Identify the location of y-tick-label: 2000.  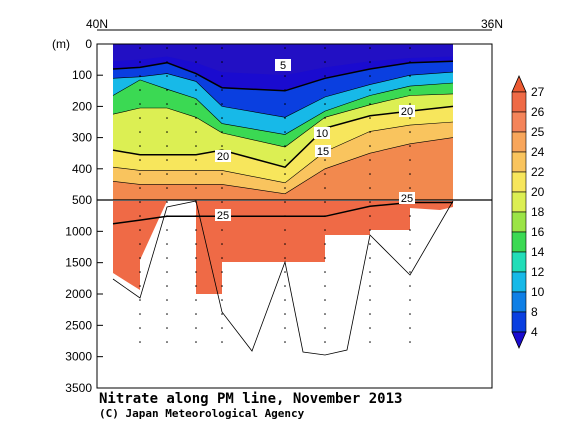
(78, 294).